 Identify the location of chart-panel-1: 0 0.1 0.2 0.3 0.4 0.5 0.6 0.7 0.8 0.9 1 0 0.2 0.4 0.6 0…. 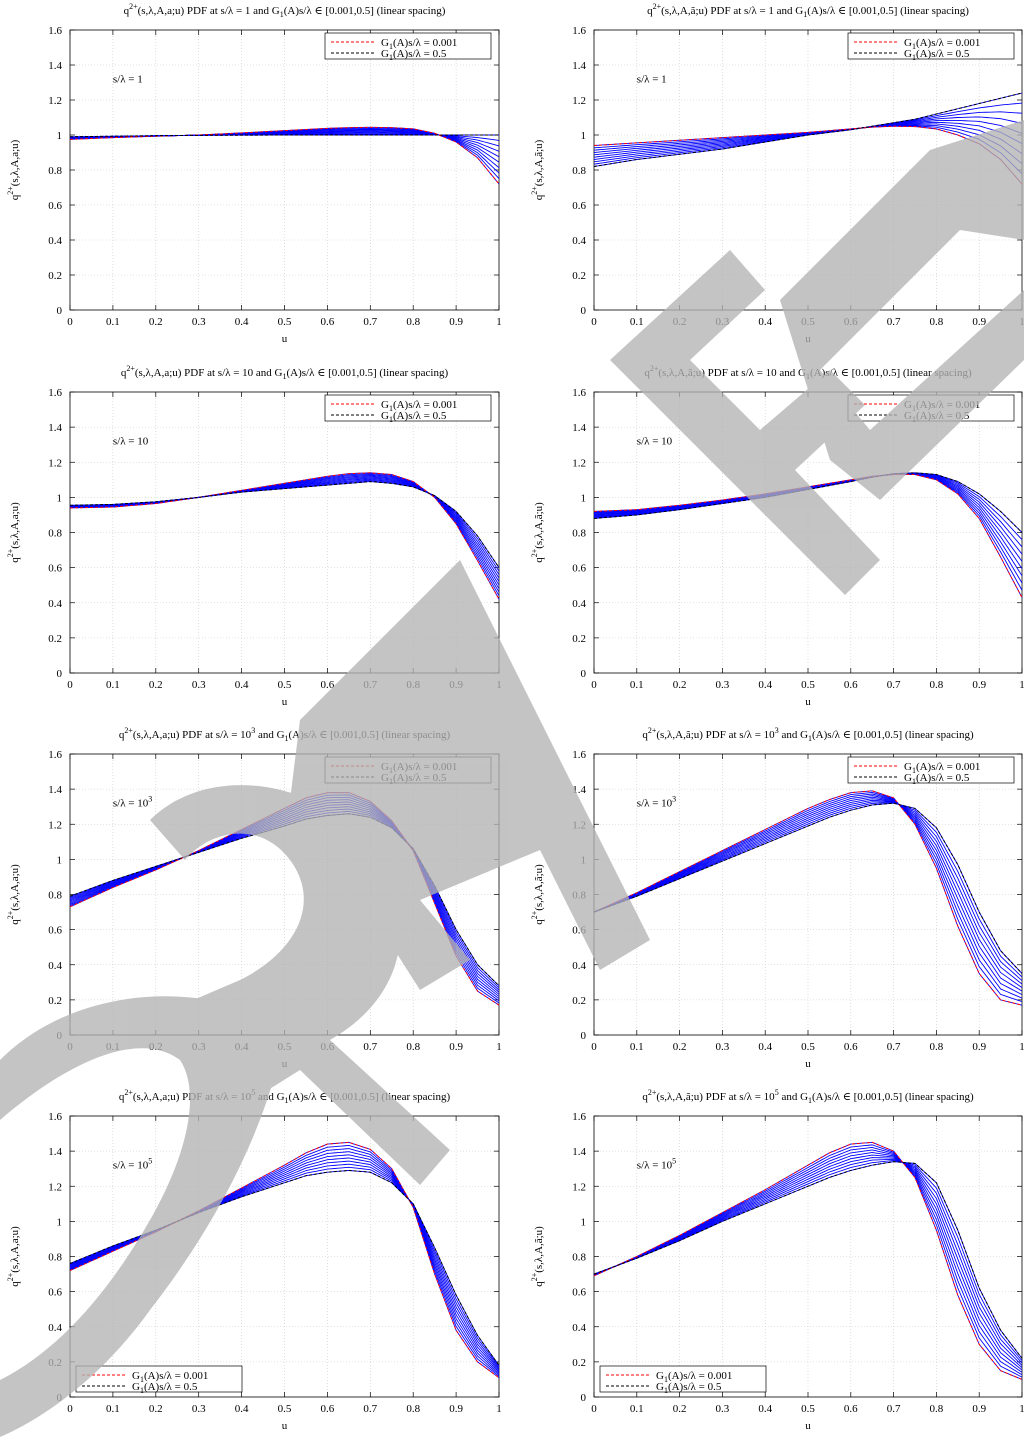
(254, 173).